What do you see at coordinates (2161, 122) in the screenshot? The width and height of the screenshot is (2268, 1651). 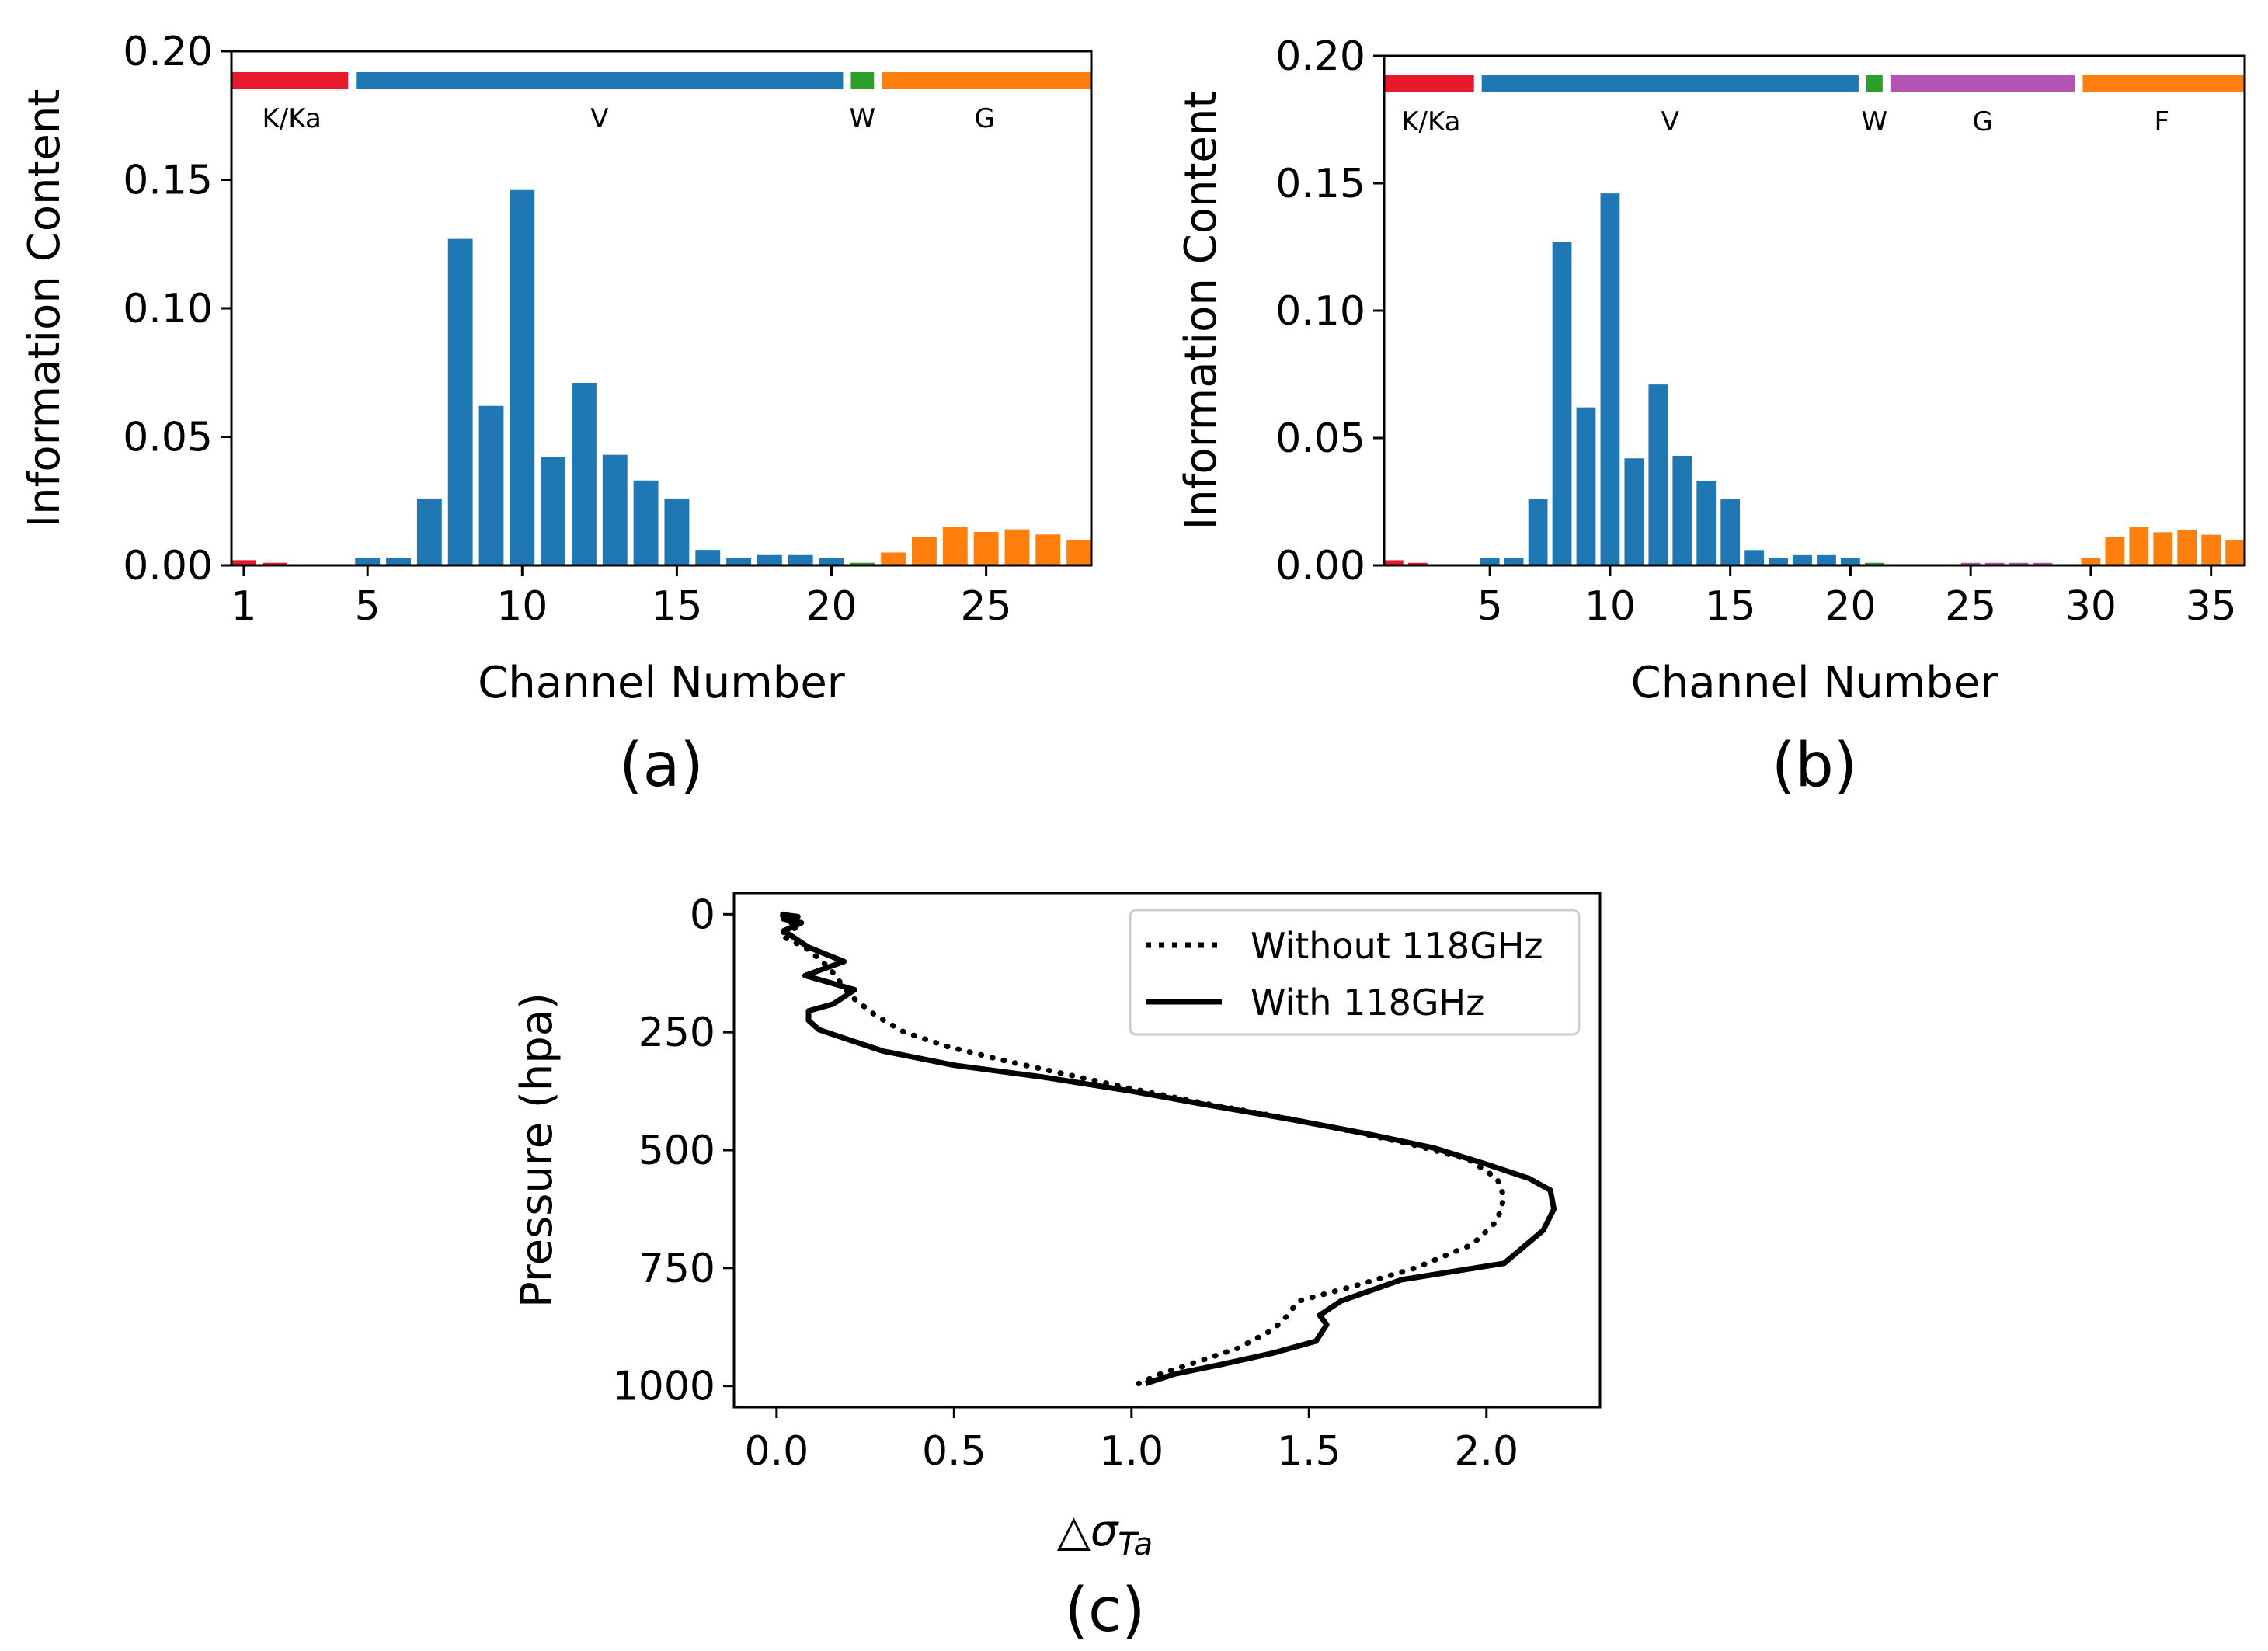 I see `band-label-f: F` at bounding box center [2161, 122].